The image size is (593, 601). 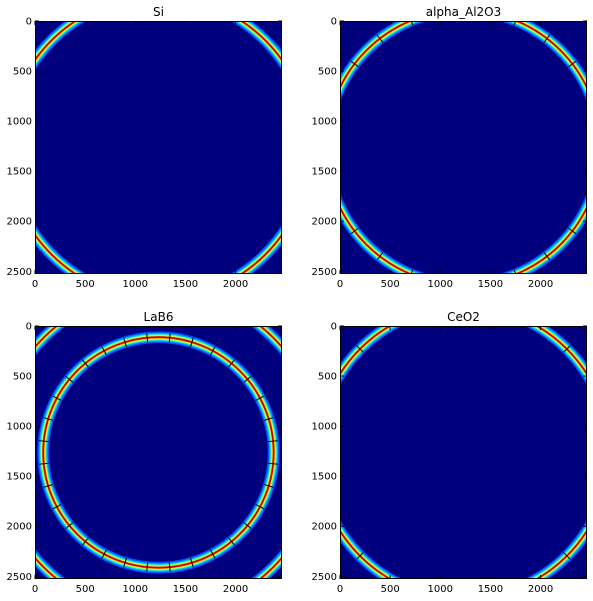 I want to click on panel-title: alpha_Al2O3, so click(x=464, y=12).